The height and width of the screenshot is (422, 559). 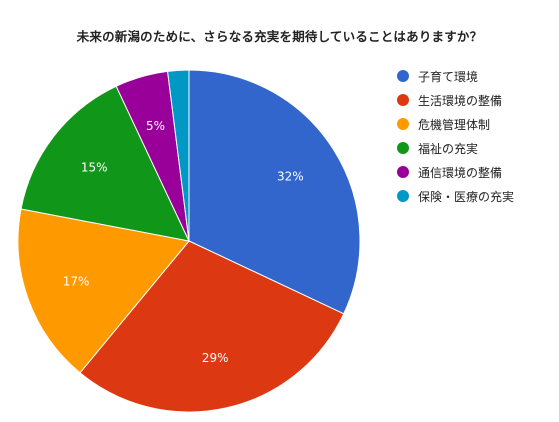 I want to click on legend: 子育て環境生活環境の整備 危機管理体制 福祉の充実通信環境の整備 保険・医療の充実, so click(x=477, y=136).